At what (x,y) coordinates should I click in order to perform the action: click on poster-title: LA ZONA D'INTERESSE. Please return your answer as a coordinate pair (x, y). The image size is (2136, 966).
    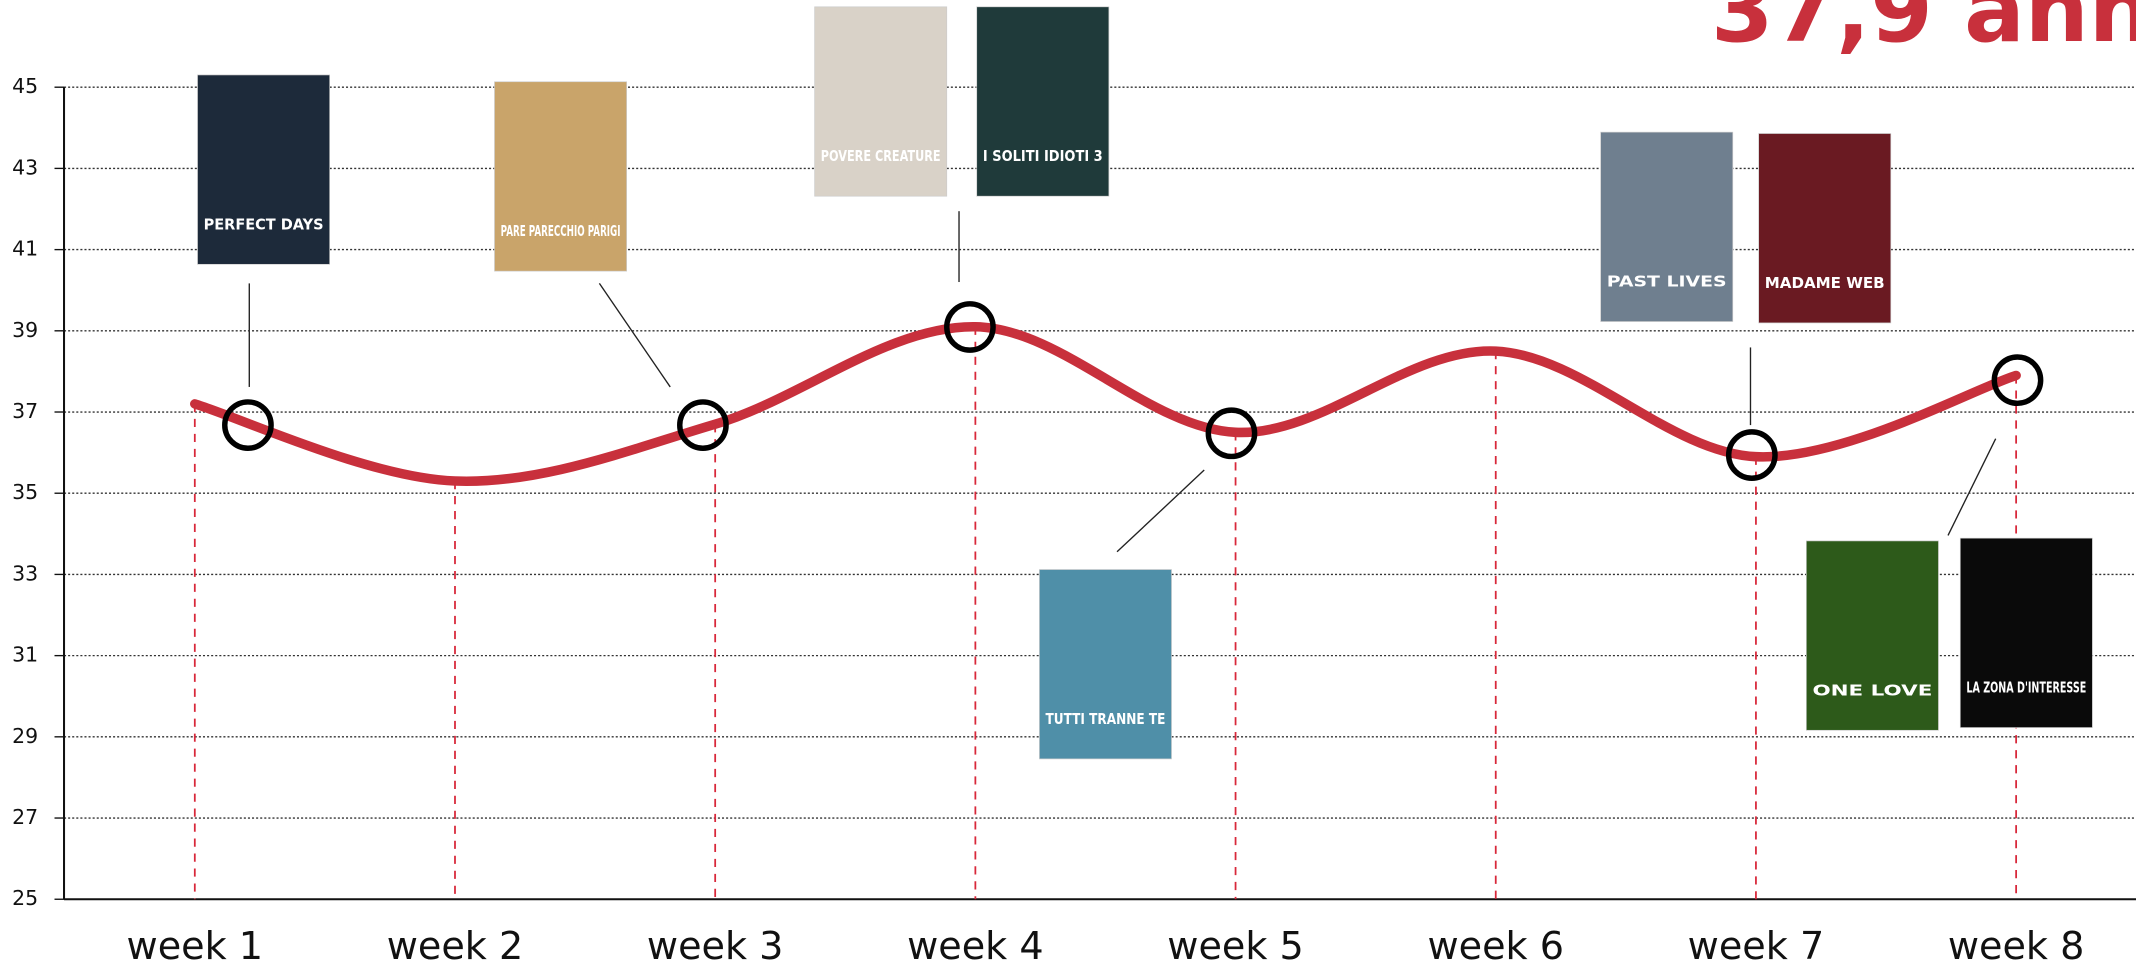
    Looking at the image, I should click on (2026, 688).